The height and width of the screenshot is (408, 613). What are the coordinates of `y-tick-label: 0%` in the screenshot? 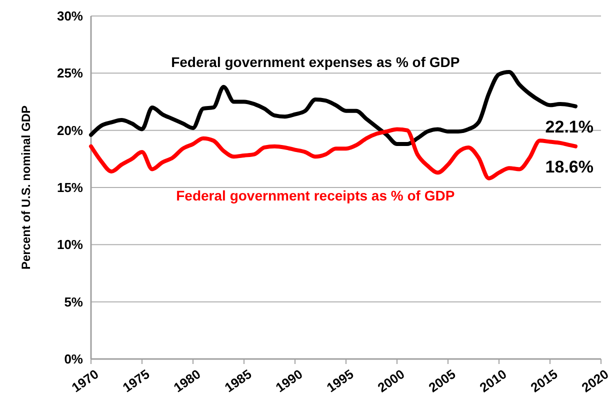 It's located at (74, 359).